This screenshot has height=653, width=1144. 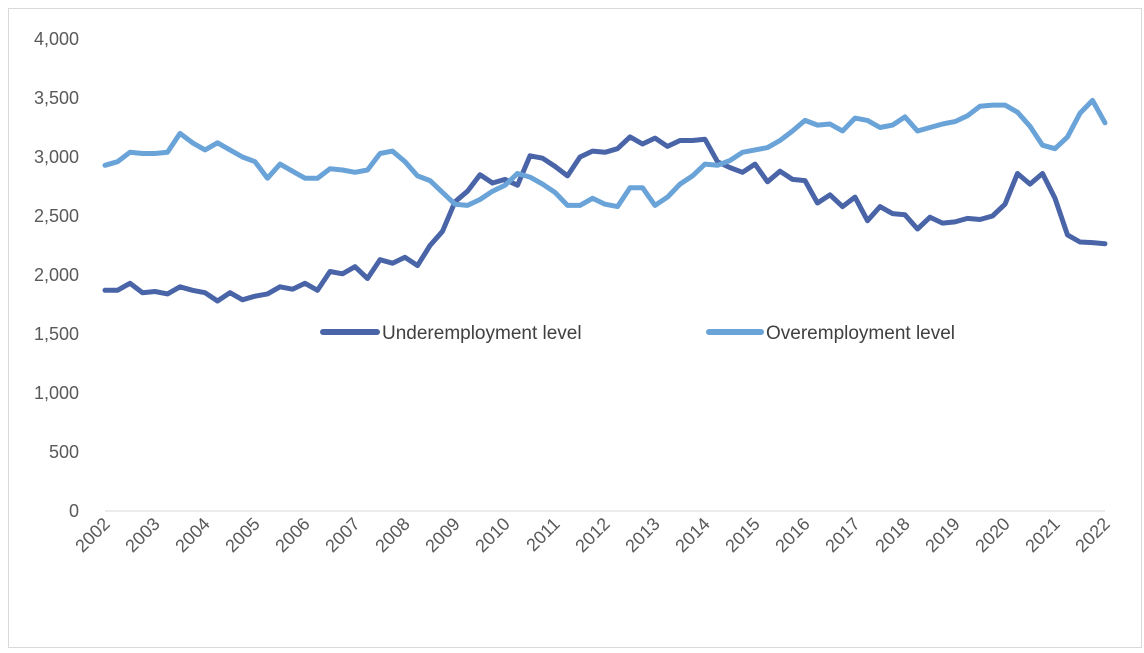 What do you see at coordinates (1092, 535) in the screenshot?
I see `x-tick-label: 2022` at bounding box center [1092, 535].